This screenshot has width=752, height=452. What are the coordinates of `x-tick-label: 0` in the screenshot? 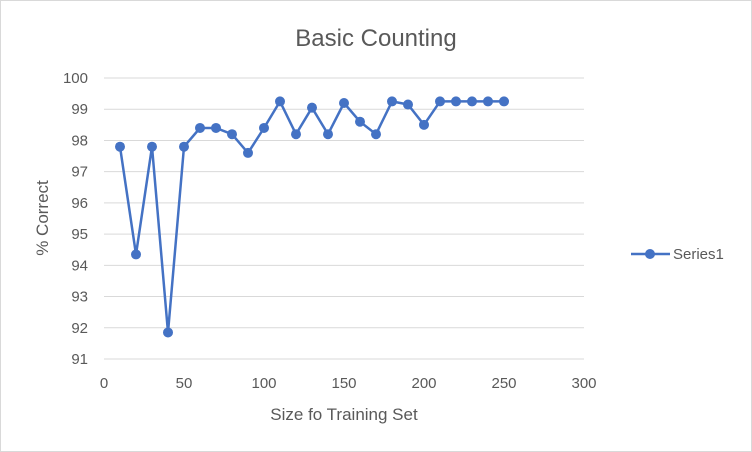 It's located at (104, 383).